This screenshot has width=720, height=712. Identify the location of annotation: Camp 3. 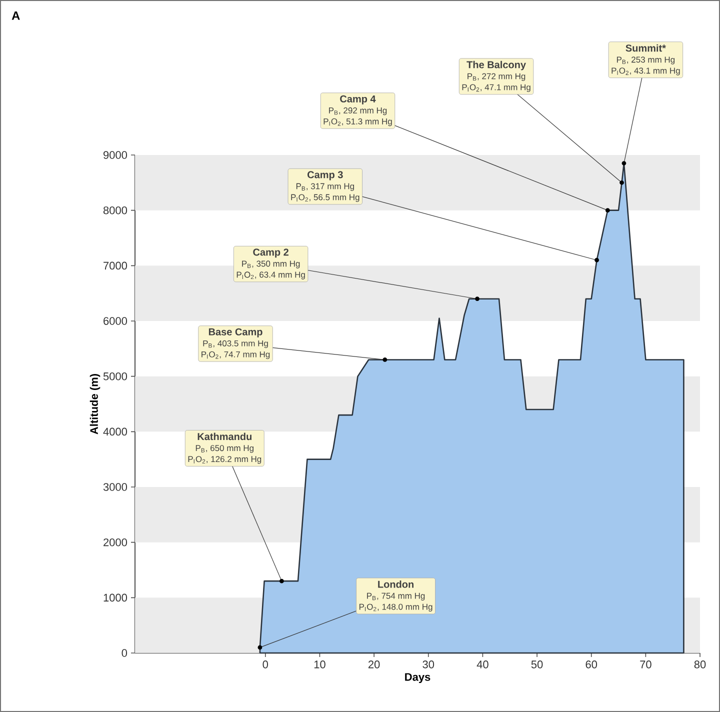
(325, 175).